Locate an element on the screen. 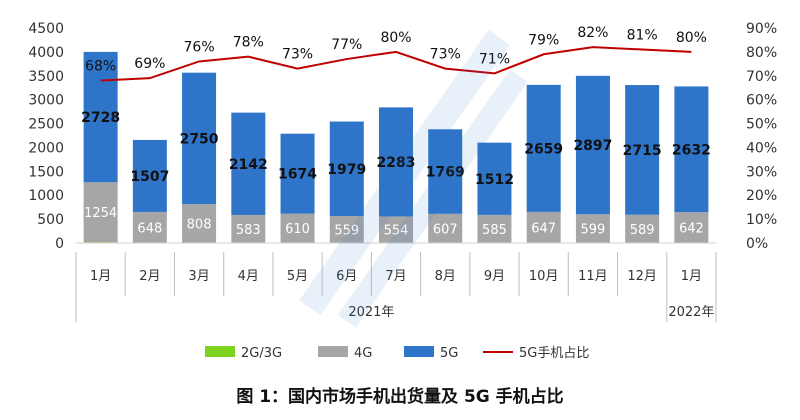  y-tick-label-right: 70% is located at coordinates (761, 77).